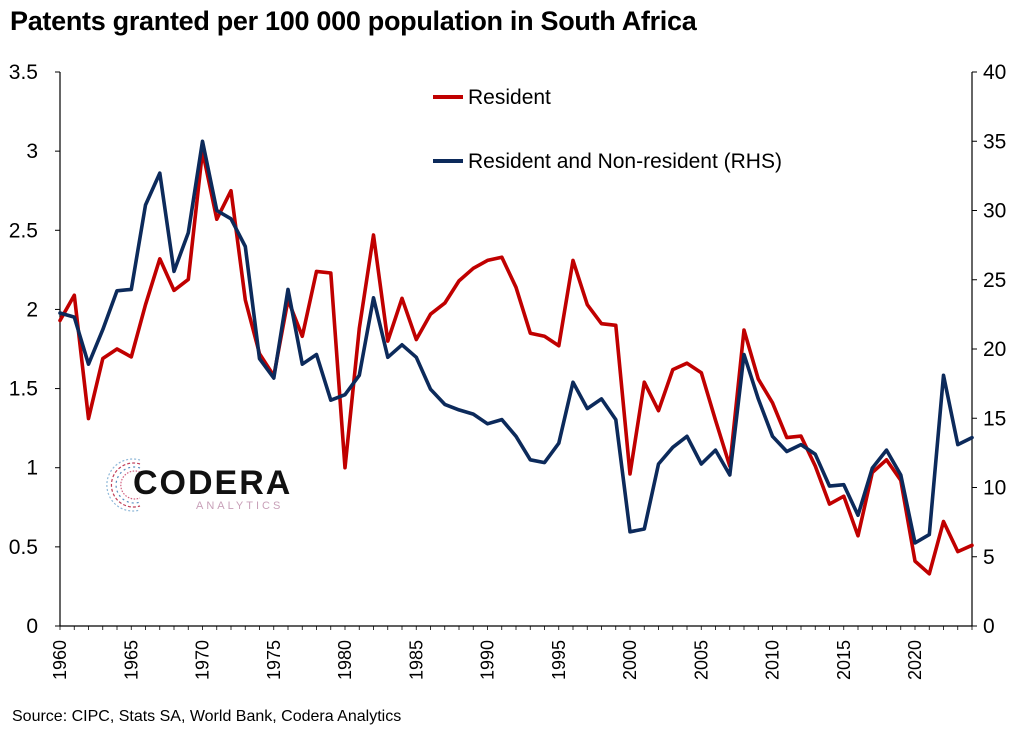 This screenshot has height=743, width=1024. What do you see at coordinates (994, 349) in the screenshot?
I see `y-right-tick-label: 20` at bounding box center [994, 349].